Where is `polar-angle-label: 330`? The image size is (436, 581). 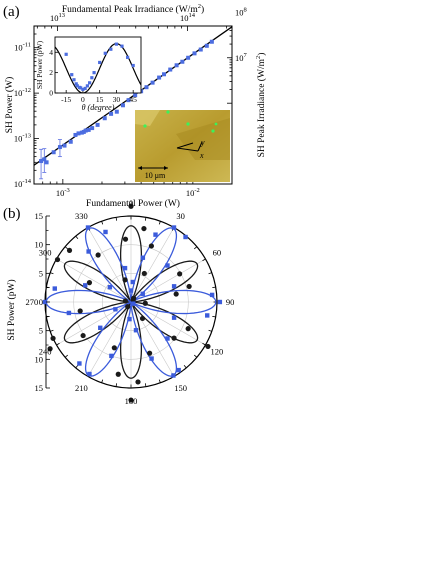
polar-angle-label: 330 is located at coordinates (81, 216).